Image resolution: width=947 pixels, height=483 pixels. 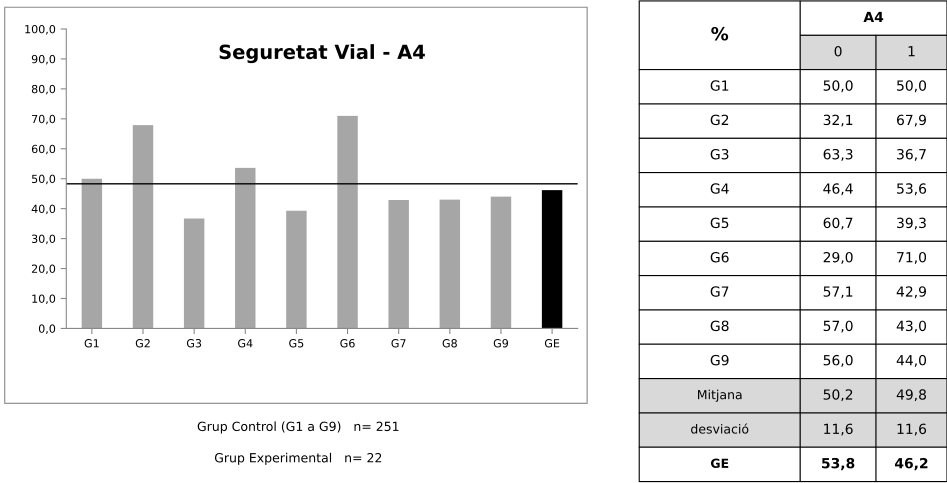 I want to click on text: G2, so click(x=719, y=120).